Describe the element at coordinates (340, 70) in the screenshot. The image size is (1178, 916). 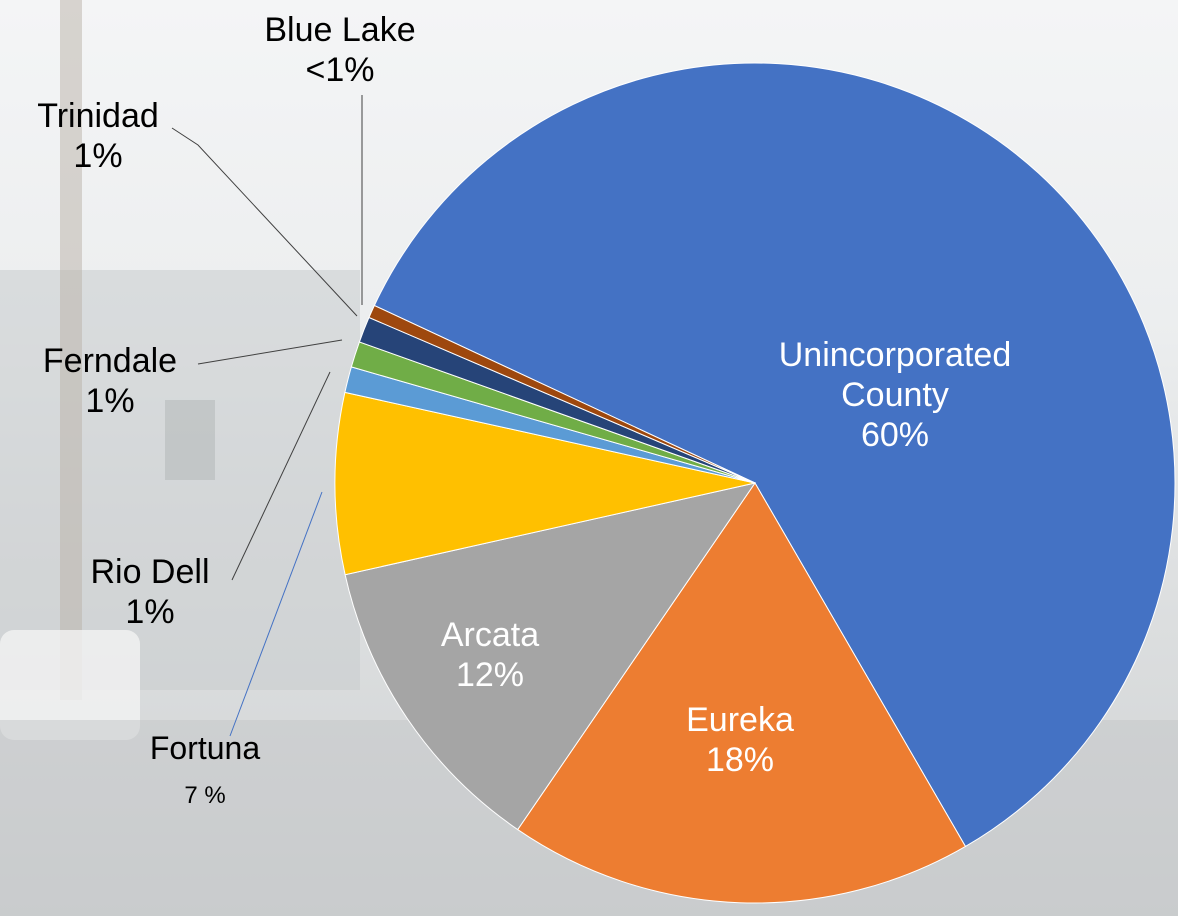
I see `value-label: <1%` at that location.